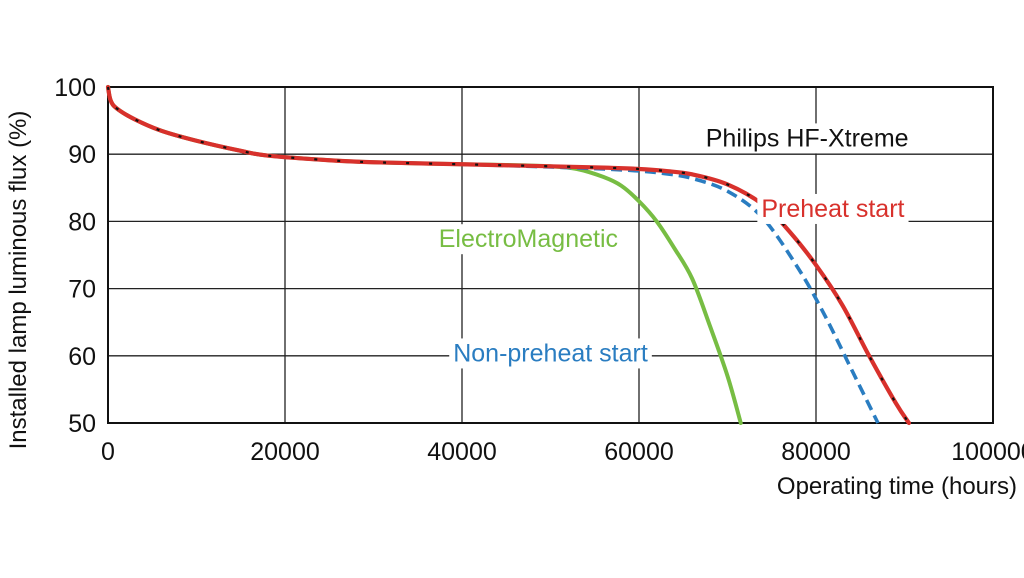 This screenshot has width=1024, height=578. Describe the element at coordinates (82, 357) in the screenshot. I see `y-tick-label: 60` at that location.